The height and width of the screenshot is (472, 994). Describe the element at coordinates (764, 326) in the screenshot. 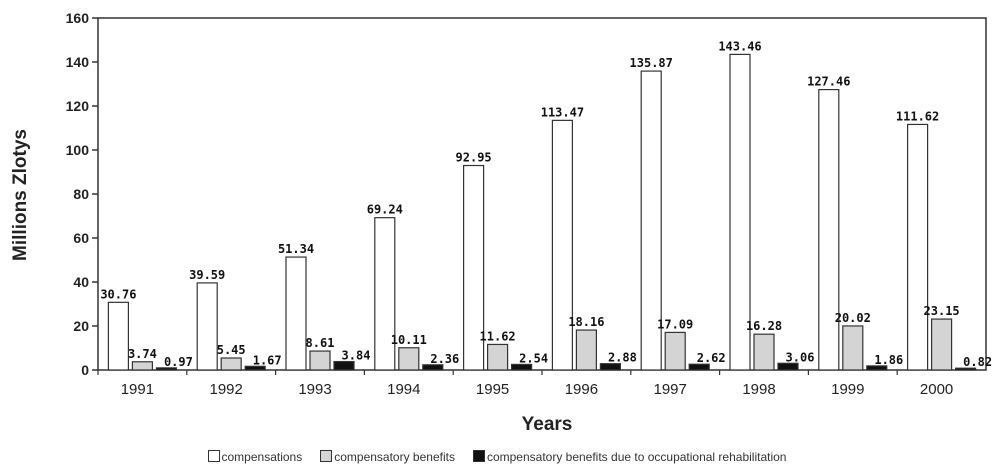

I see `data-label: 16.28` at that location.